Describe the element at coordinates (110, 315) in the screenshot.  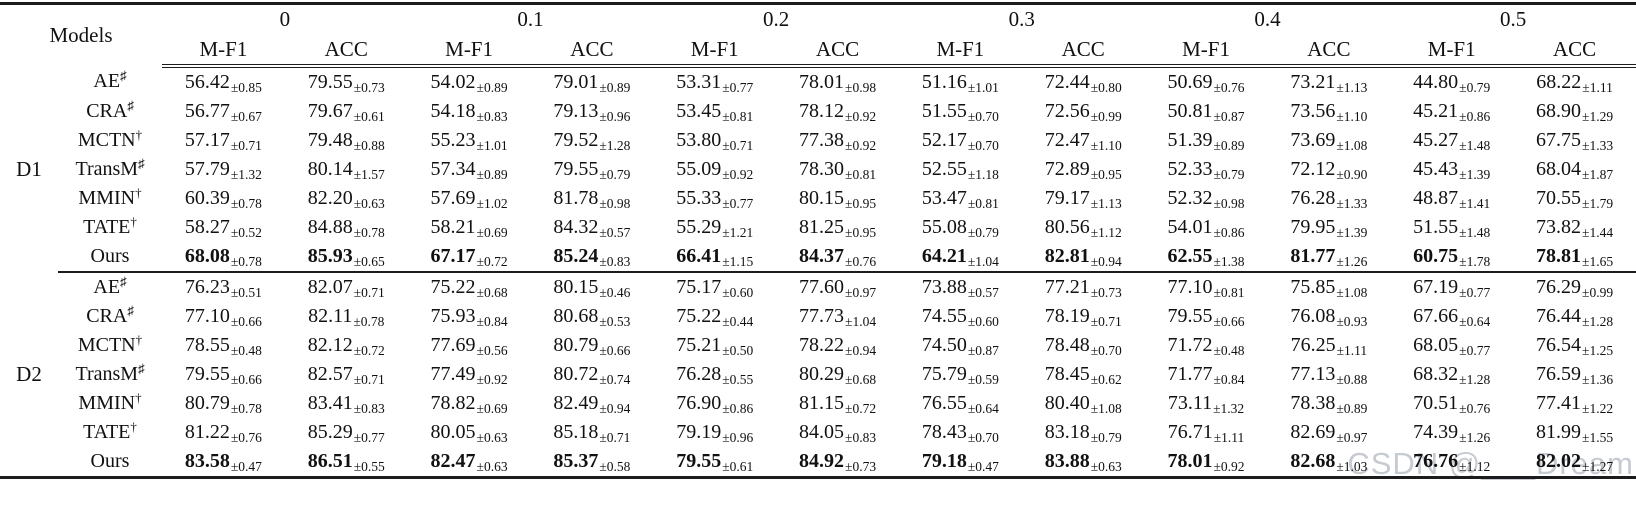
I see `model-name: CRA♯` at that location.